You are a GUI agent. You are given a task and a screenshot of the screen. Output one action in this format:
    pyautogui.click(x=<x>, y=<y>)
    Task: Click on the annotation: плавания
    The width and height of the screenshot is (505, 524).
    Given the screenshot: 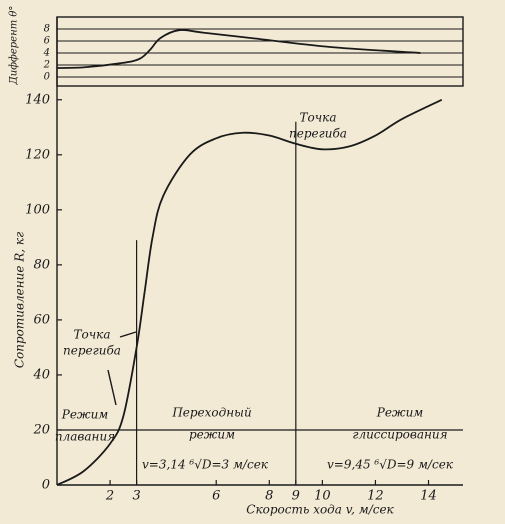 What is the action you would take?
    pyautogui.click(x=85, y=437)
    